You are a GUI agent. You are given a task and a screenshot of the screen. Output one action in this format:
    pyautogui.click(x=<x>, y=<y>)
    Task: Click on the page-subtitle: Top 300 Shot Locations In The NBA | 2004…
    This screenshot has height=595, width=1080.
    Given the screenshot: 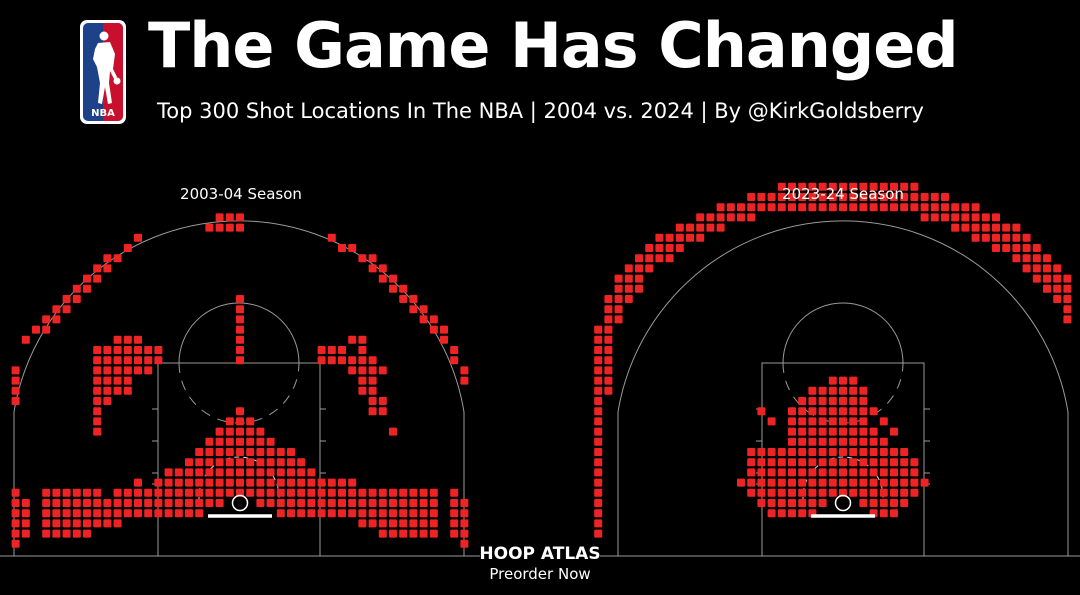 What is the action you would take?
    pyautogui.click(x=540, y=111)
    